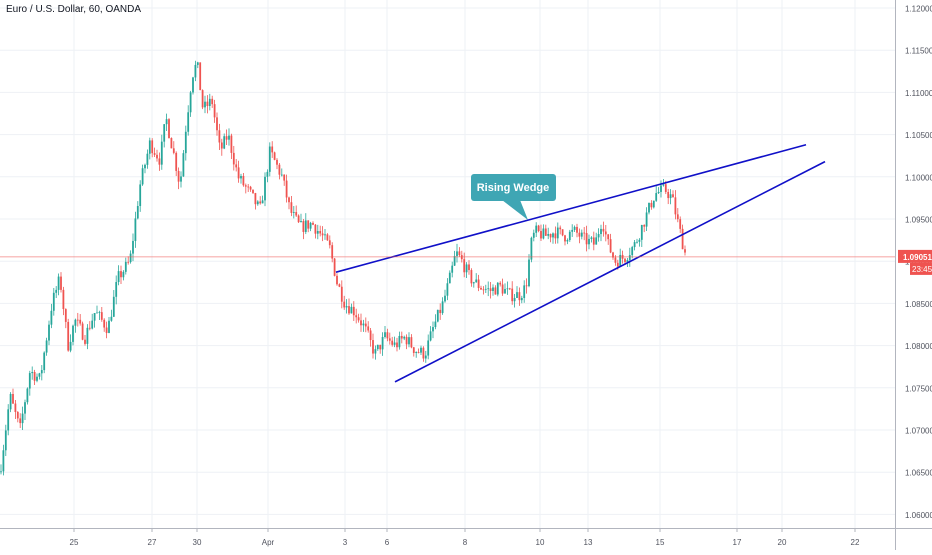  Describe the element at coordinates (918, 515) in the screenshot. I see `y-tick-label: 1.06000` at that location.